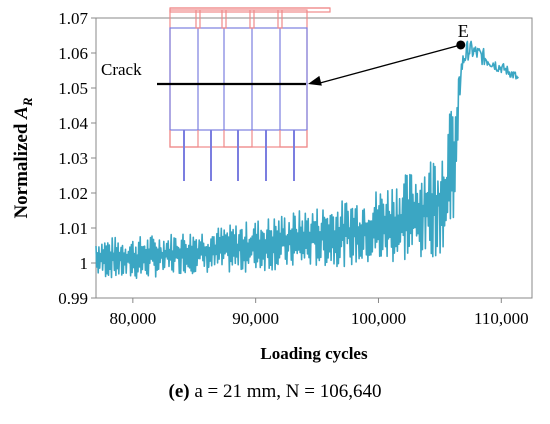 This screenshot has width=550, height=424. What do you see at coordinates (73, 193) in the screenshot?
I see `y-tick-label: 1.02` at bounding box center [73, 193].